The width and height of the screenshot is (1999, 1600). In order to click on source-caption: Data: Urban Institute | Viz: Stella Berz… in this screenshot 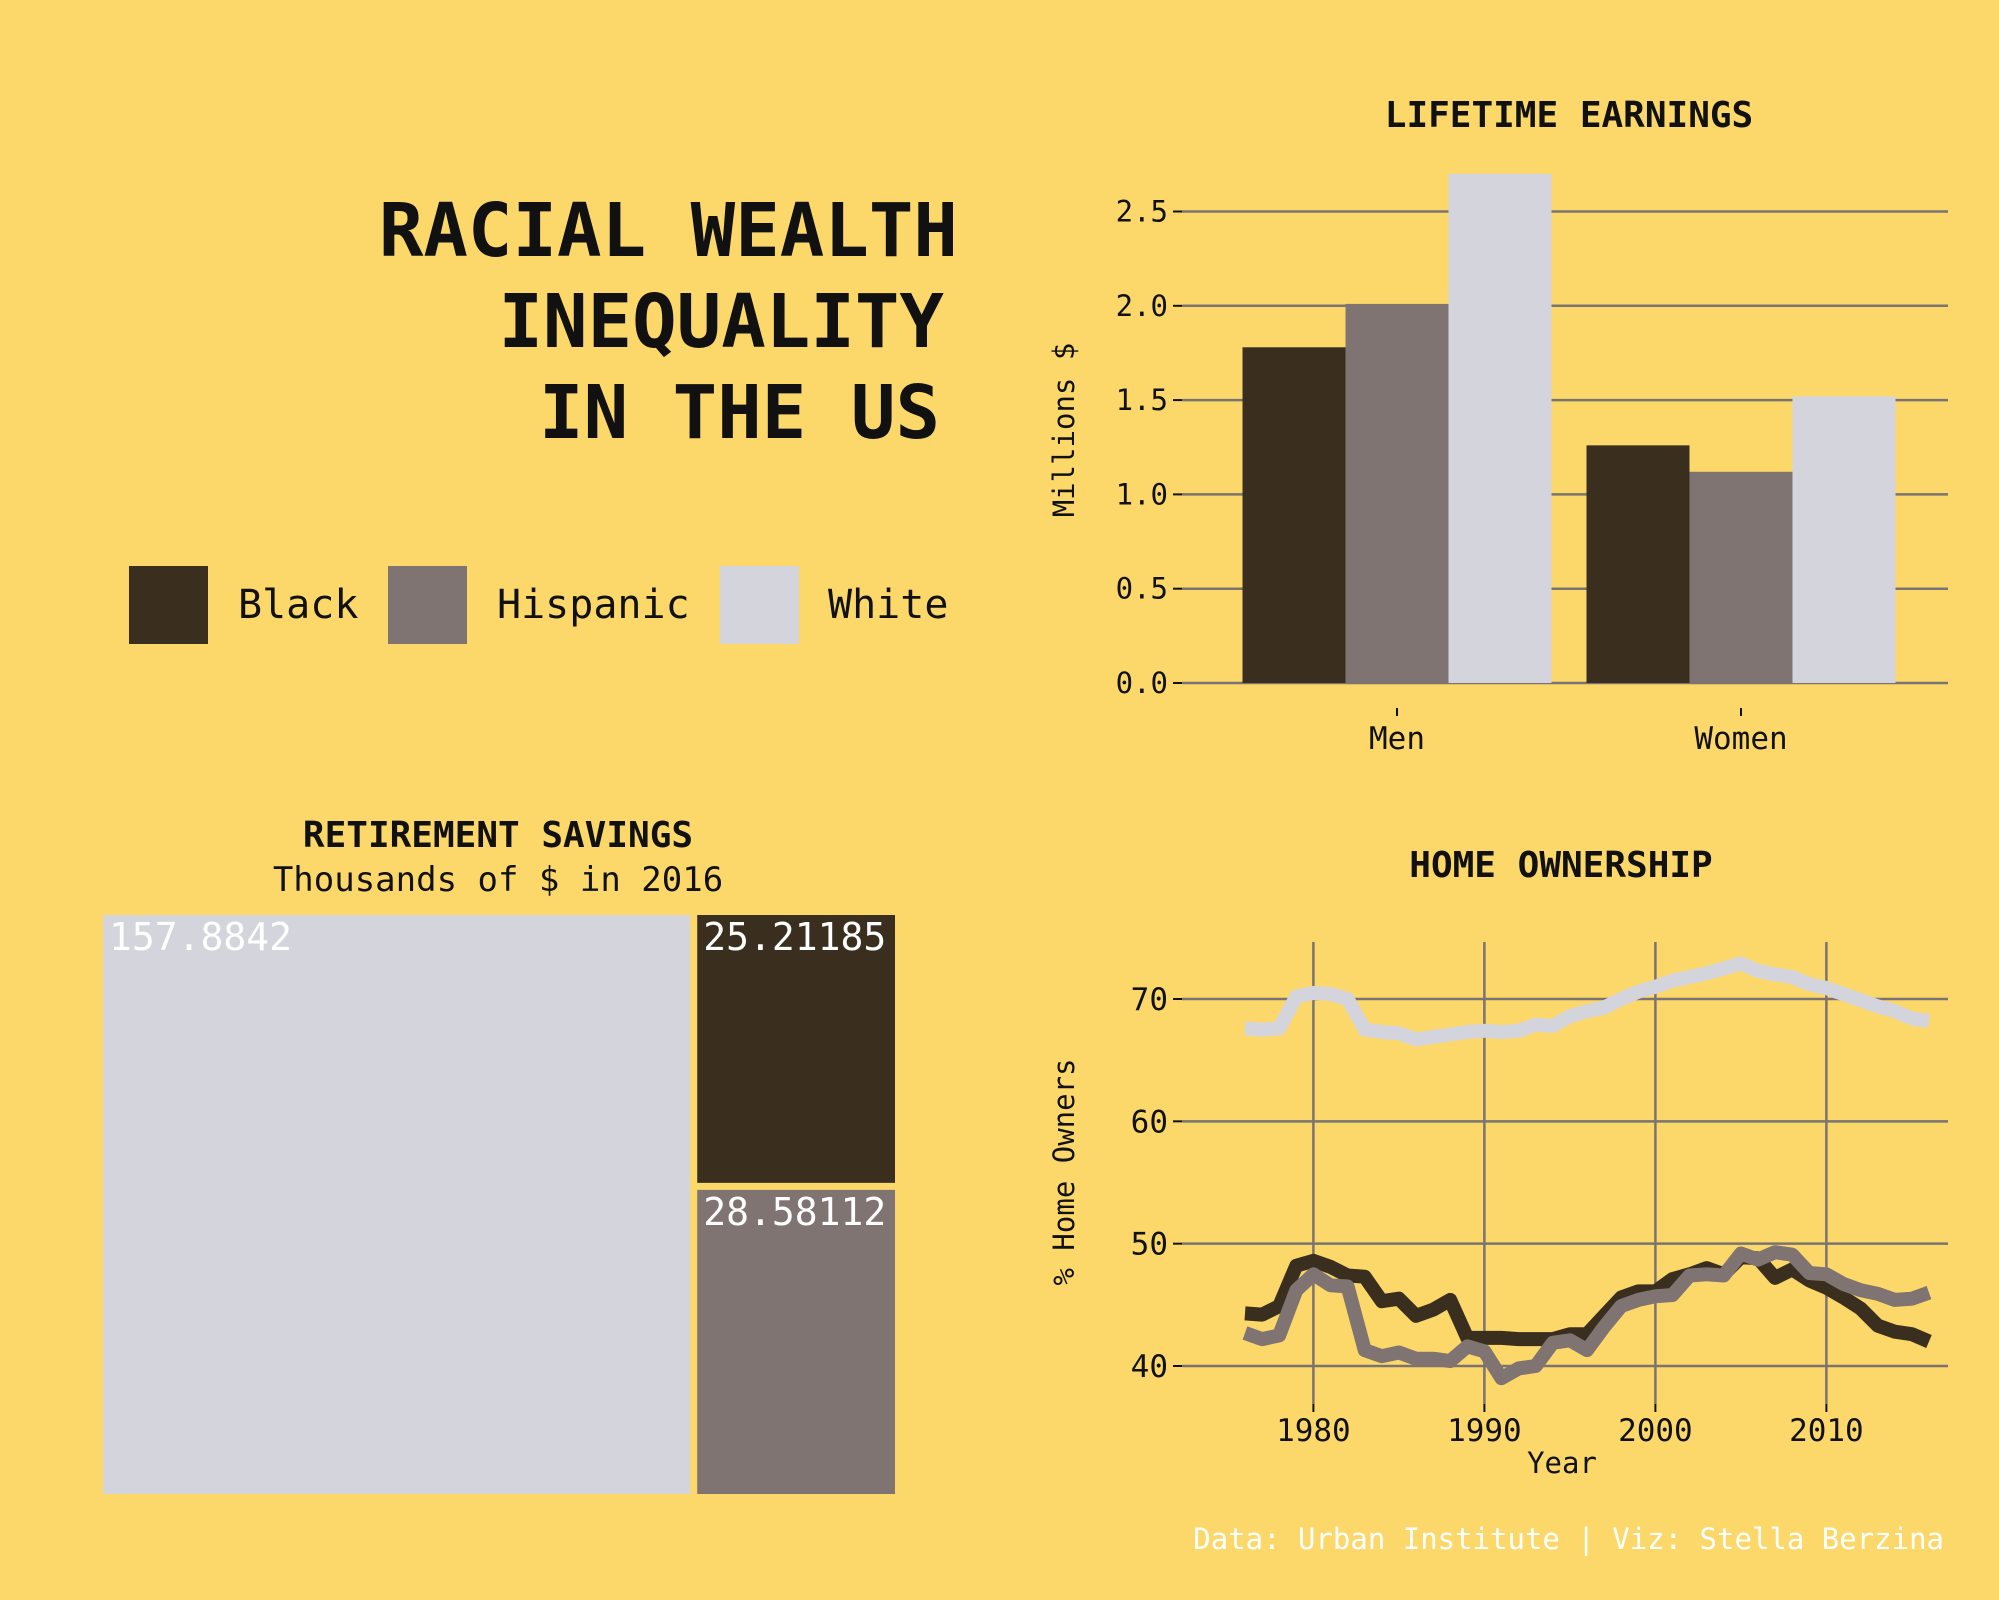, I will do `click(1568, 1539)`.